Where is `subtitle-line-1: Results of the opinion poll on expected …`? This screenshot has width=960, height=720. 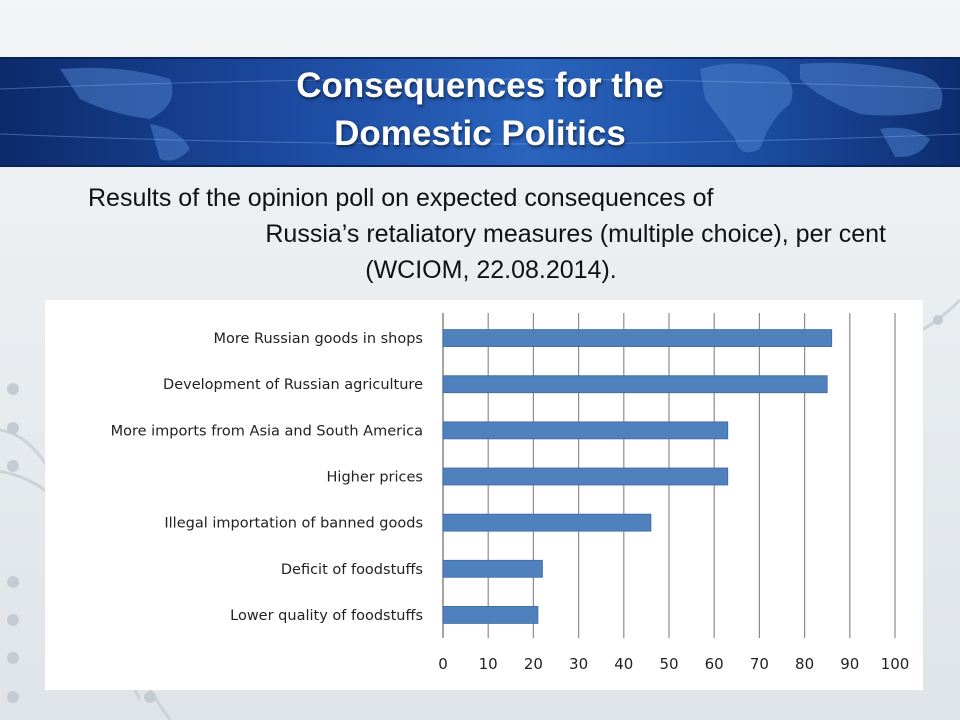
subtitle-line-1: Results of the opinion poll on expected … is located at coordinates (401, 198).